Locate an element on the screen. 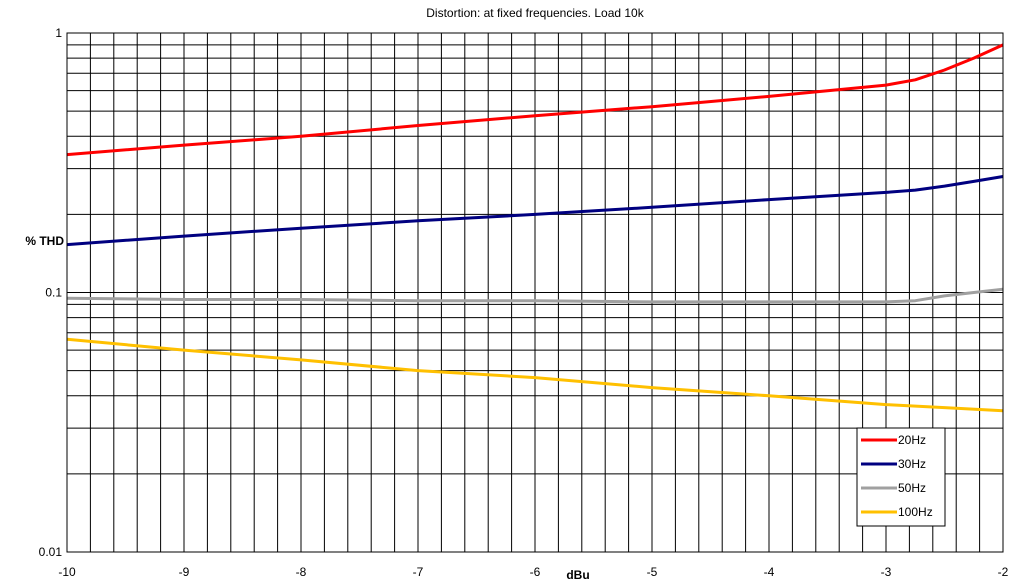 This screenshot has height=585, width=1027. legend-label: 100Hz is located at coordinates (915, 512).